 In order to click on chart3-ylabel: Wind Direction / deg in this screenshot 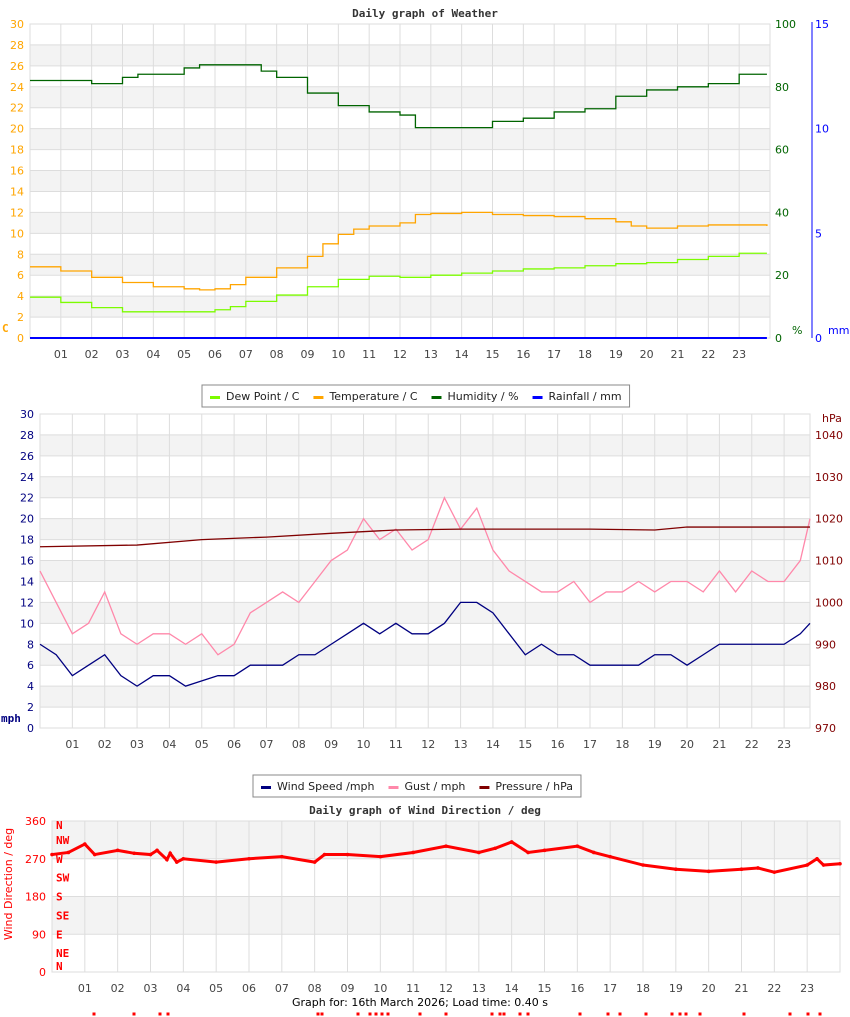, I will do `click(8, 884)`.